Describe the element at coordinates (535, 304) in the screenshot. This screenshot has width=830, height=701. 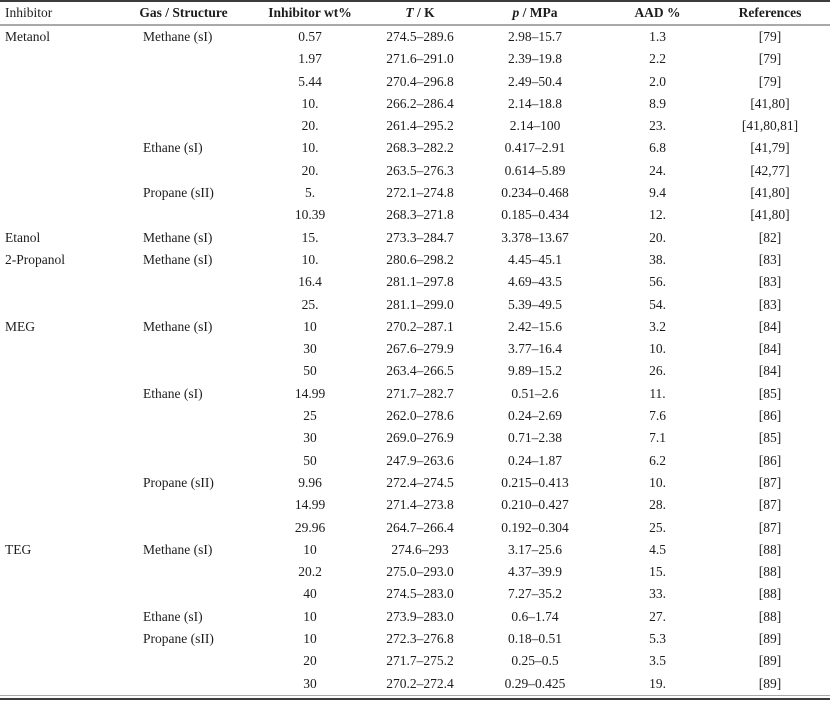
I see `pressure-range-cell: 5.39–49.5` at that location.